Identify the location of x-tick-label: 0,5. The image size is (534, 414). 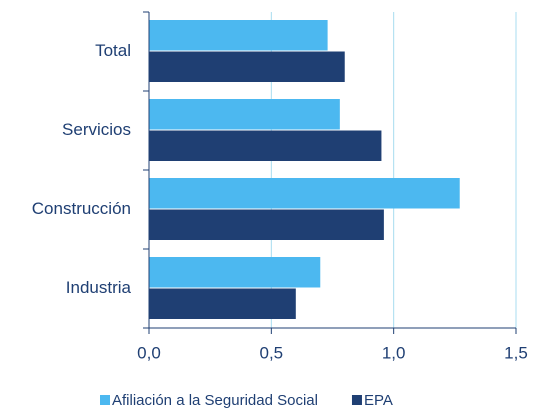
(272, 352).